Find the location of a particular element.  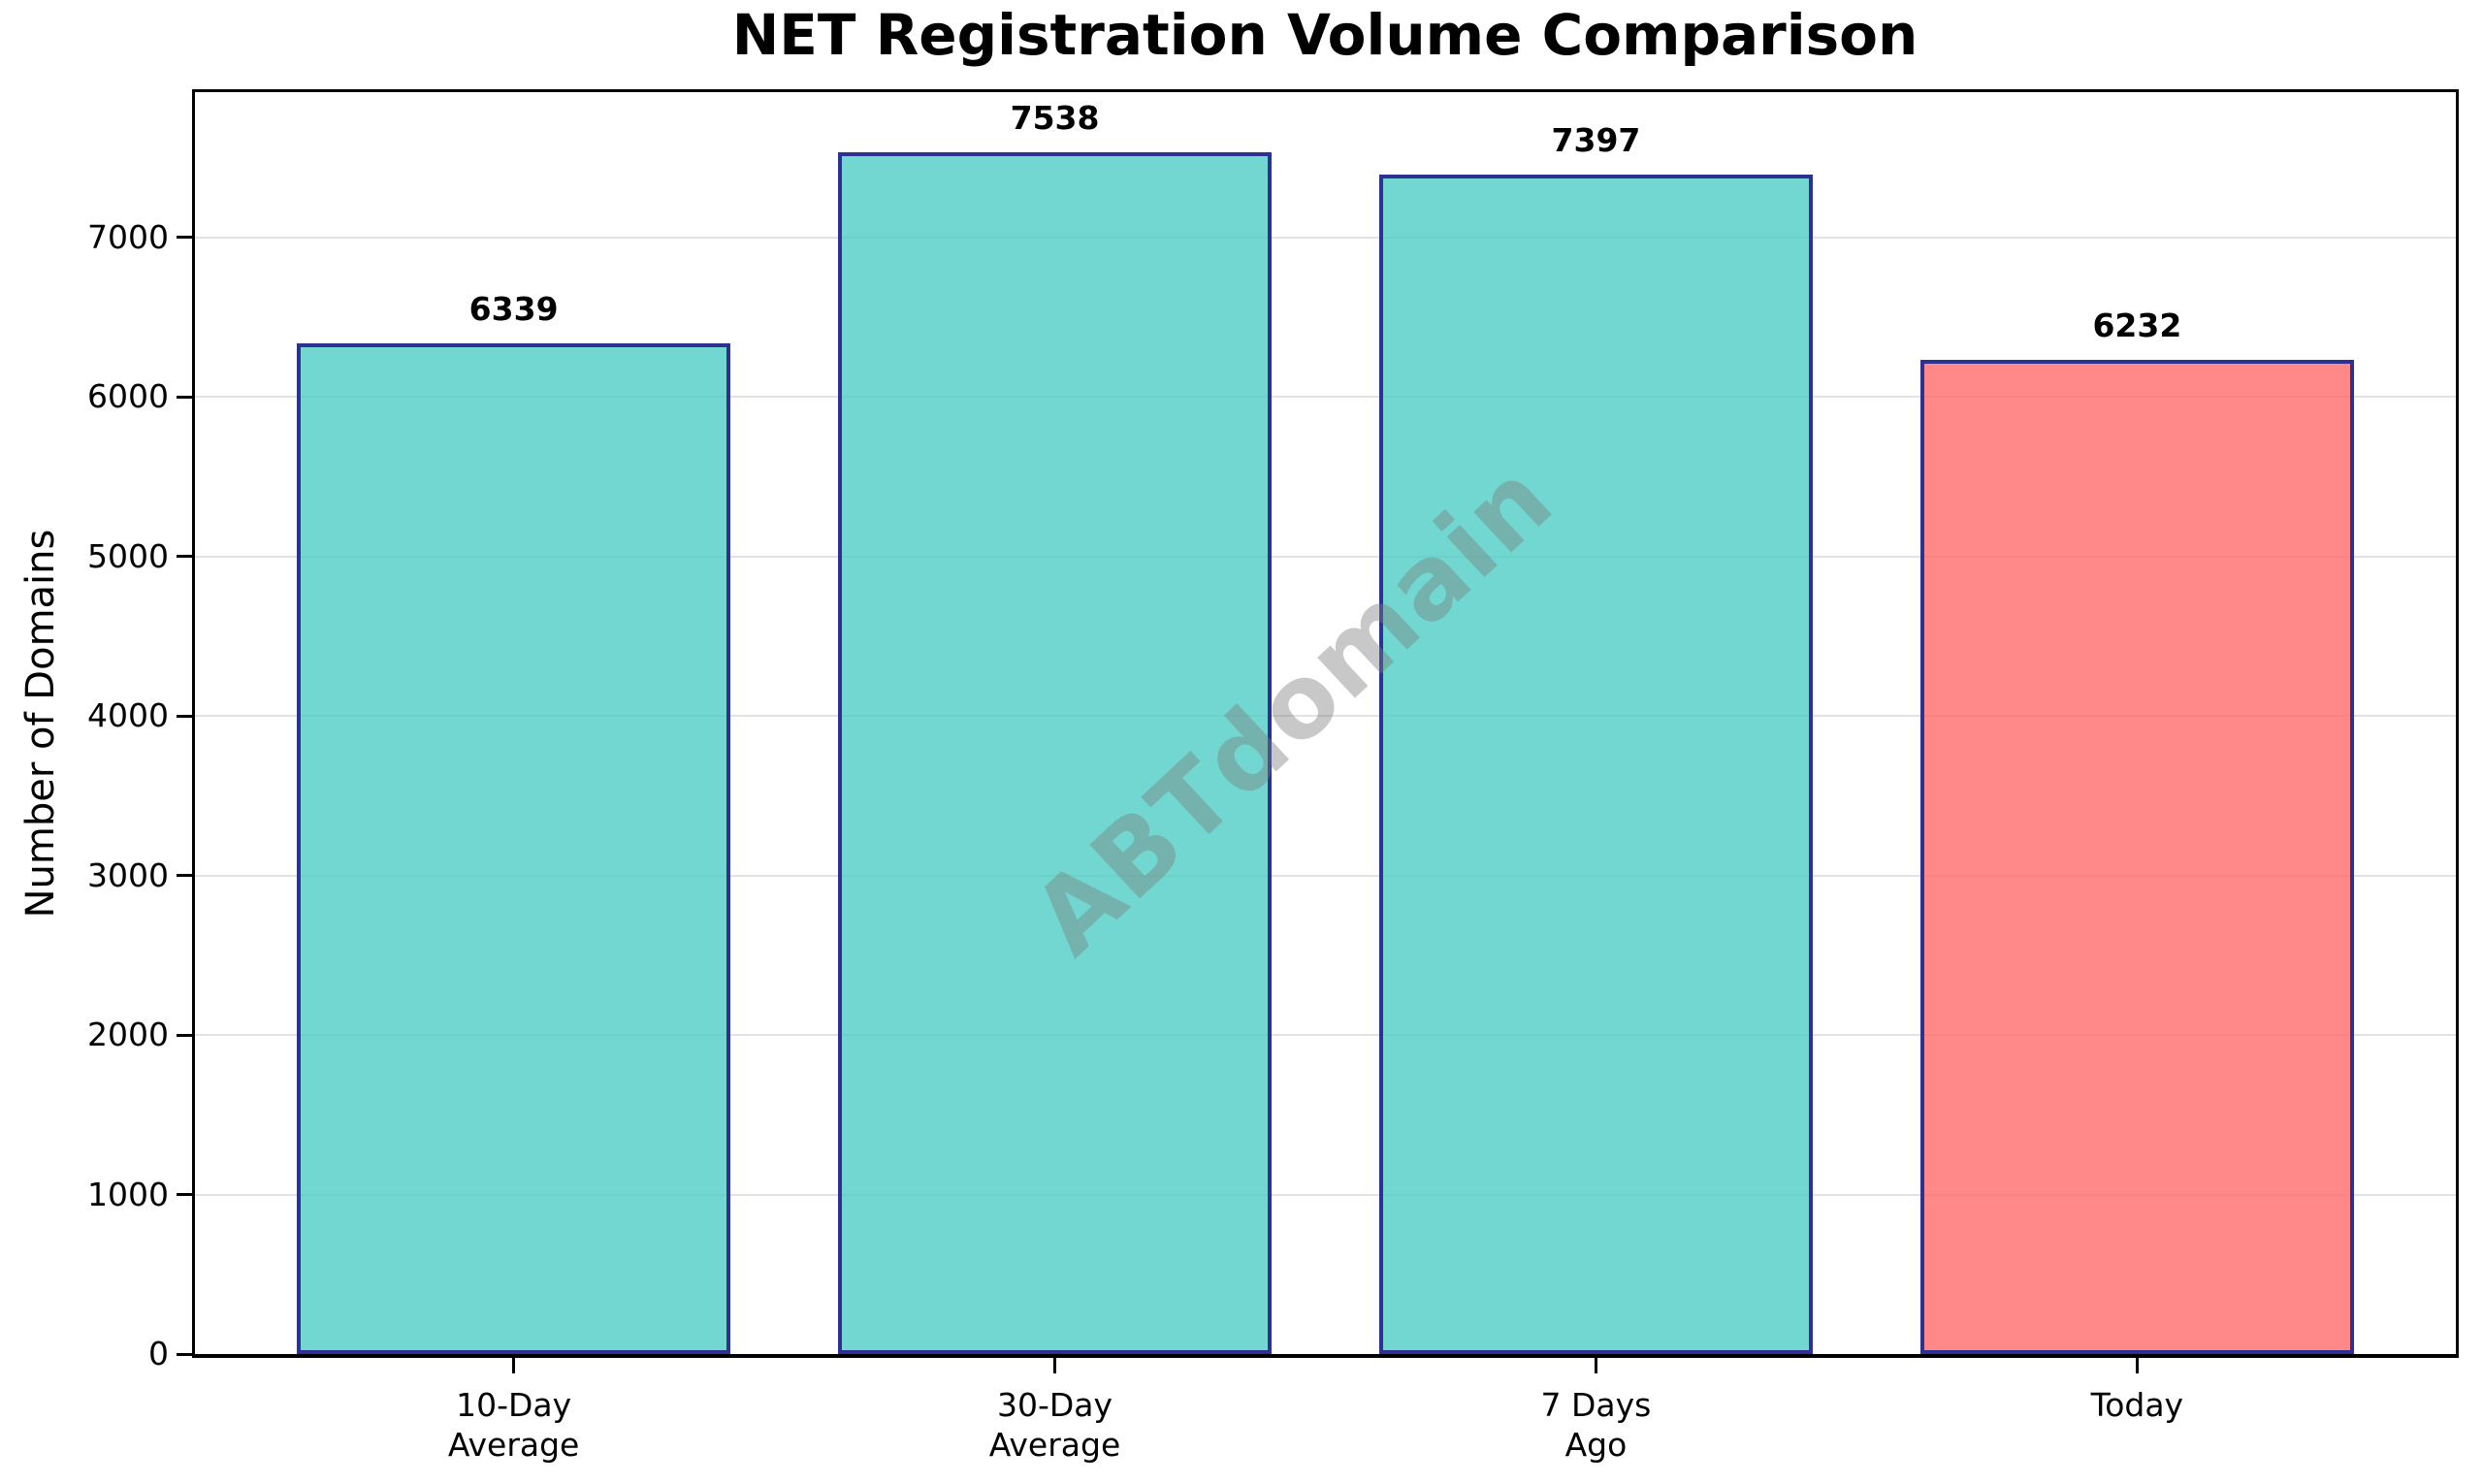

bar-7-days-ago is located at coordinates (1596, 764).